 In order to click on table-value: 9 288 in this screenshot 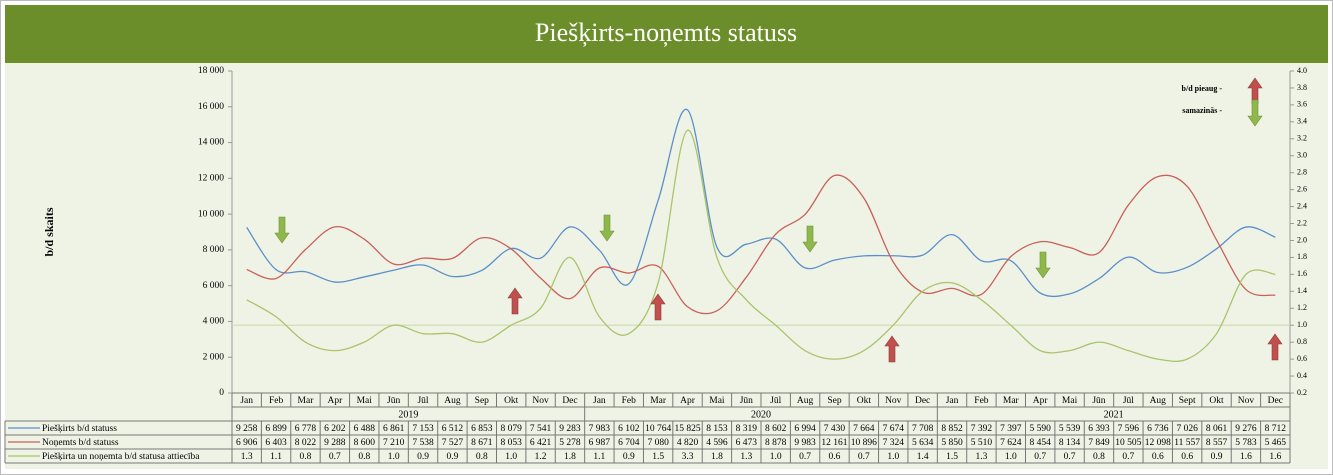, I will do `click(335, 443)`.